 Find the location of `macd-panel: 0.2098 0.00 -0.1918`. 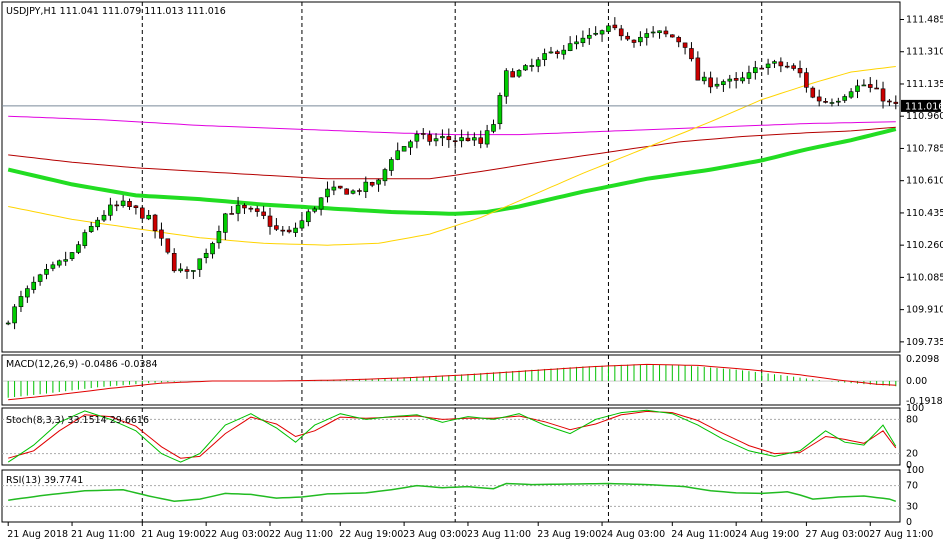

macd-panel: 0.2098 0.00 -0.1918 is located at coordinates (472, 380).